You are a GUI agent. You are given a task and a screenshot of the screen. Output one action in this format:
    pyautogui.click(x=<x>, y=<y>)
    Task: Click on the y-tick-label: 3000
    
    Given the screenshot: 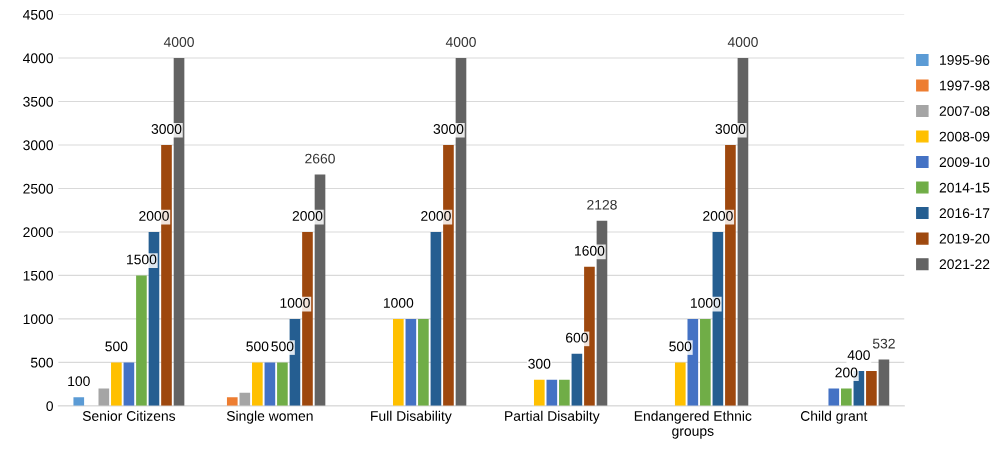 What is the action you would take?
    pyautogui.click(x=38, y=145)
    